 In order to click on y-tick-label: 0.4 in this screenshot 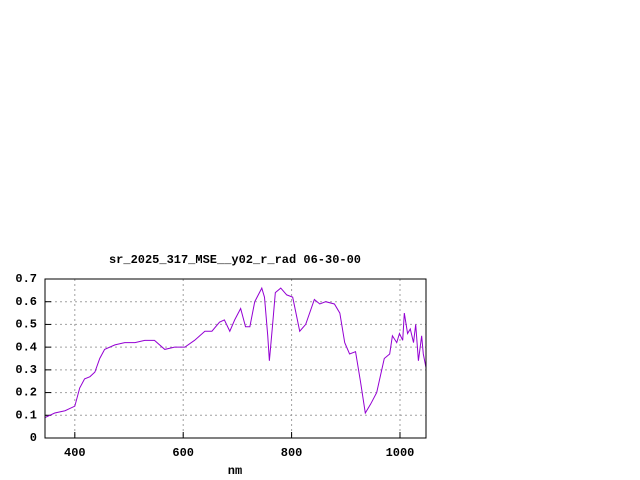, I will do `click(26, 347)`.